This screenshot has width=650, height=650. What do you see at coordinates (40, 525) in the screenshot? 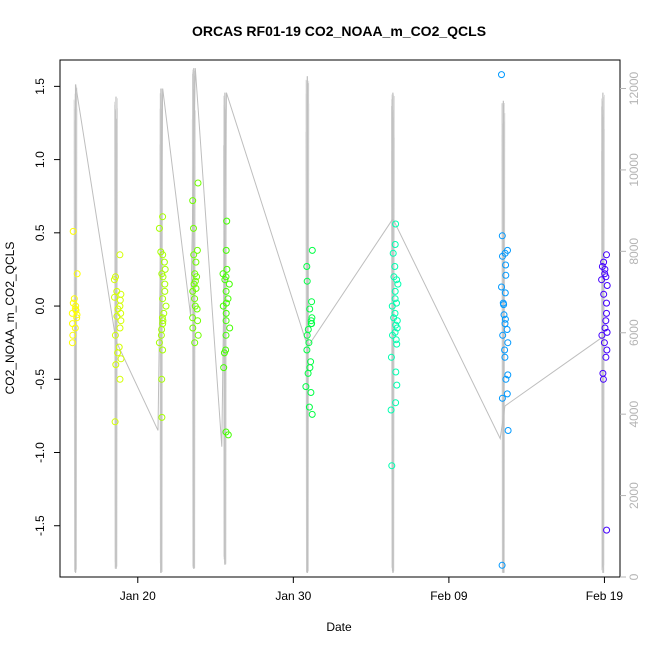
I see `y-tick-label-0: -1.5` at bounding box center [40, 525].